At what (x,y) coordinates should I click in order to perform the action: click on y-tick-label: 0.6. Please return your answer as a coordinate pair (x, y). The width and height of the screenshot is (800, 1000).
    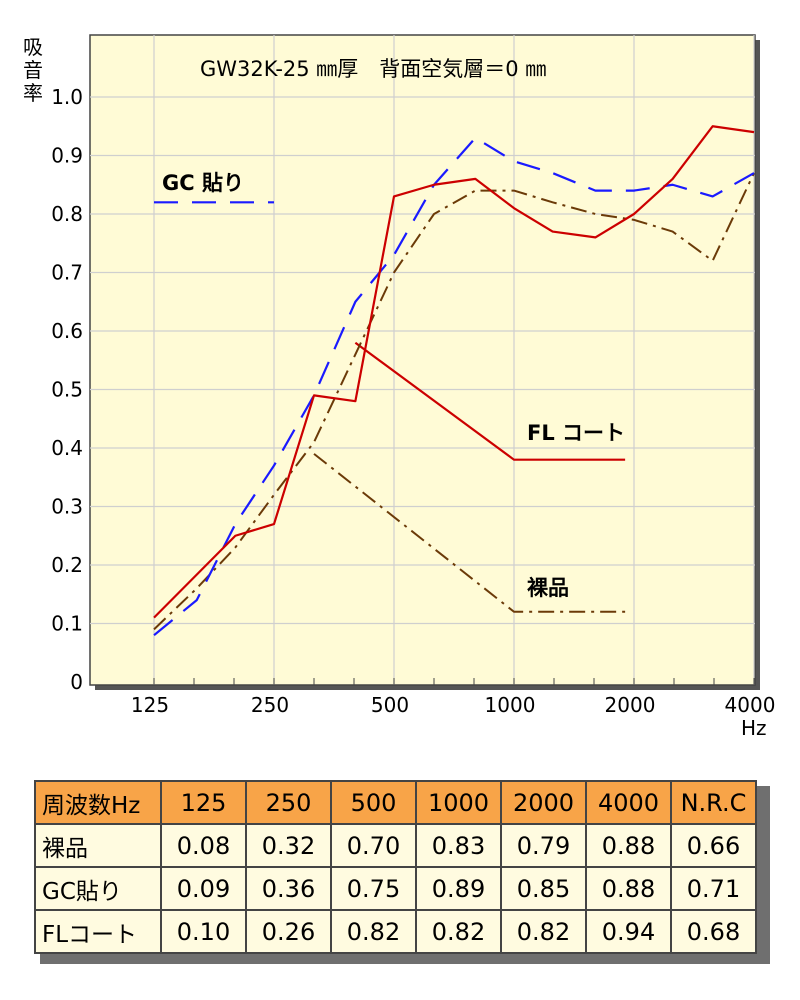
    Looking at the image, I should click on (67, 331).